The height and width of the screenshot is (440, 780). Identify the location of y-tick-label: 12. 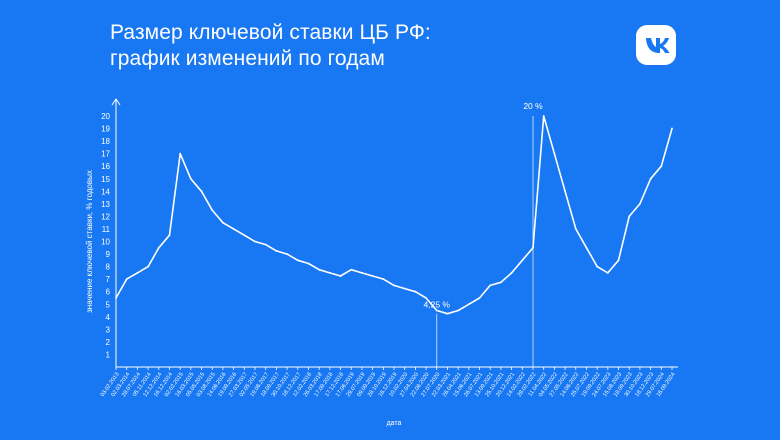
(105, 216).